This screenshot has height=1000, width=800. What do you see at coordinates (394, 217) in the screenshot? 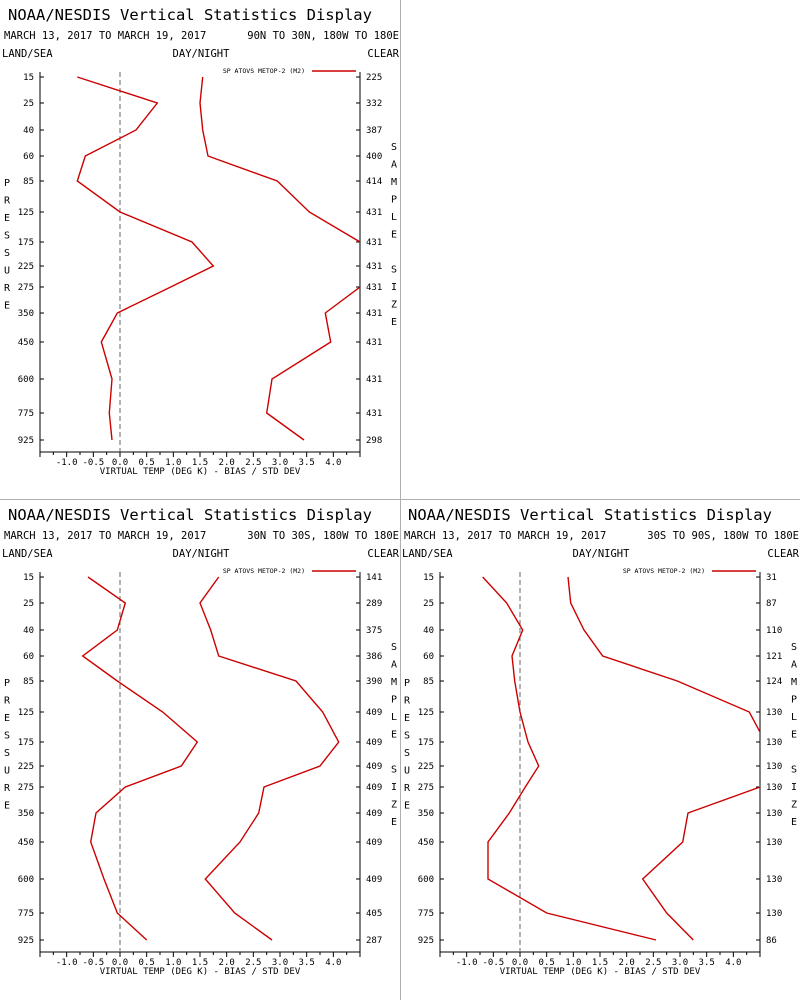
I see `sample-size-label-letter: L` at bounding box center [394, 217].